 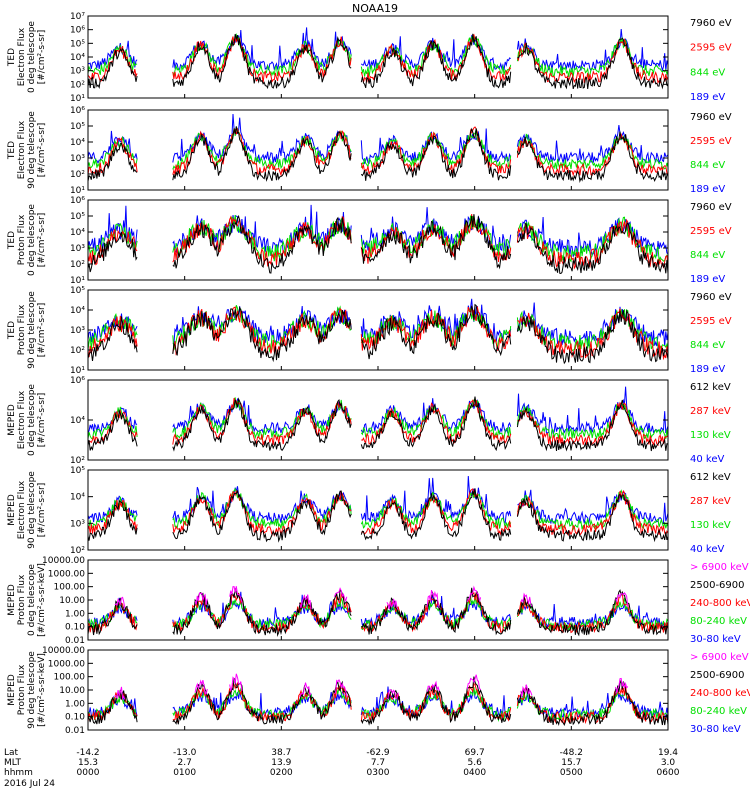 What do you see at coordinates (571, 773) in the screenshot?
I see `x-tick-label: 0500` at bounding box center [571, 773].